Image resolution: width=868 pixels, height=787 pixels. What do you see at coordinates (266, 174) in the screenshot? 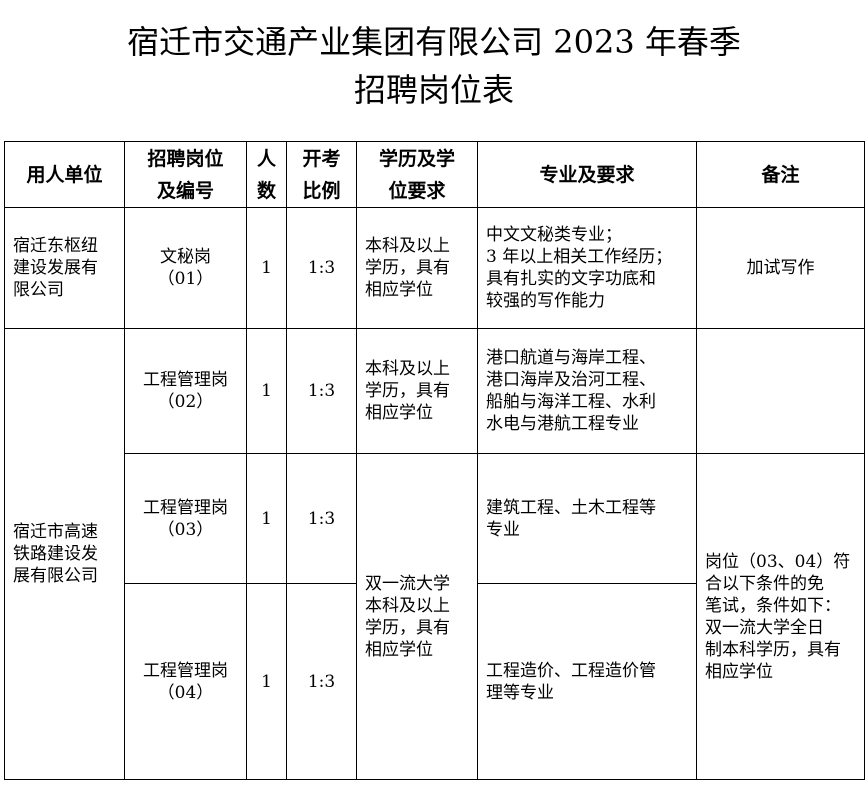
I see `header-count: 人 数` at bounding box center [266, 174].